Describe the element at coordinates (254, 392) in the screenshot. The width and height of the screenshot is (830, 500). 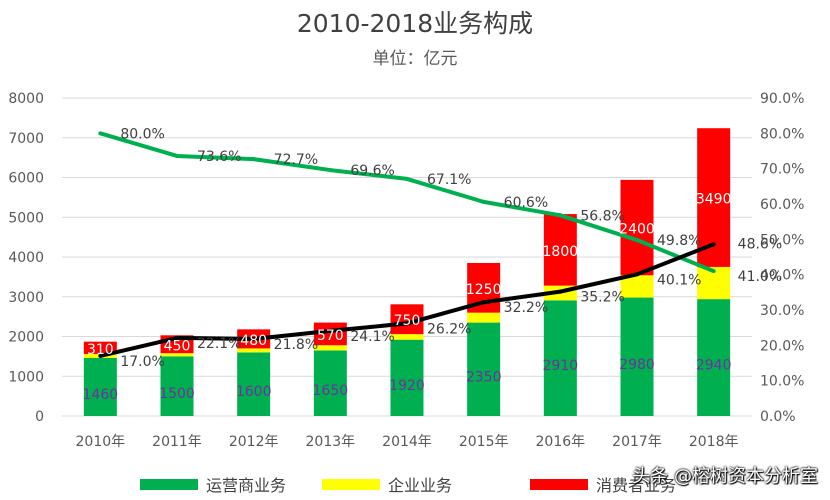
I see `bar-data-label: 1600` at that location.